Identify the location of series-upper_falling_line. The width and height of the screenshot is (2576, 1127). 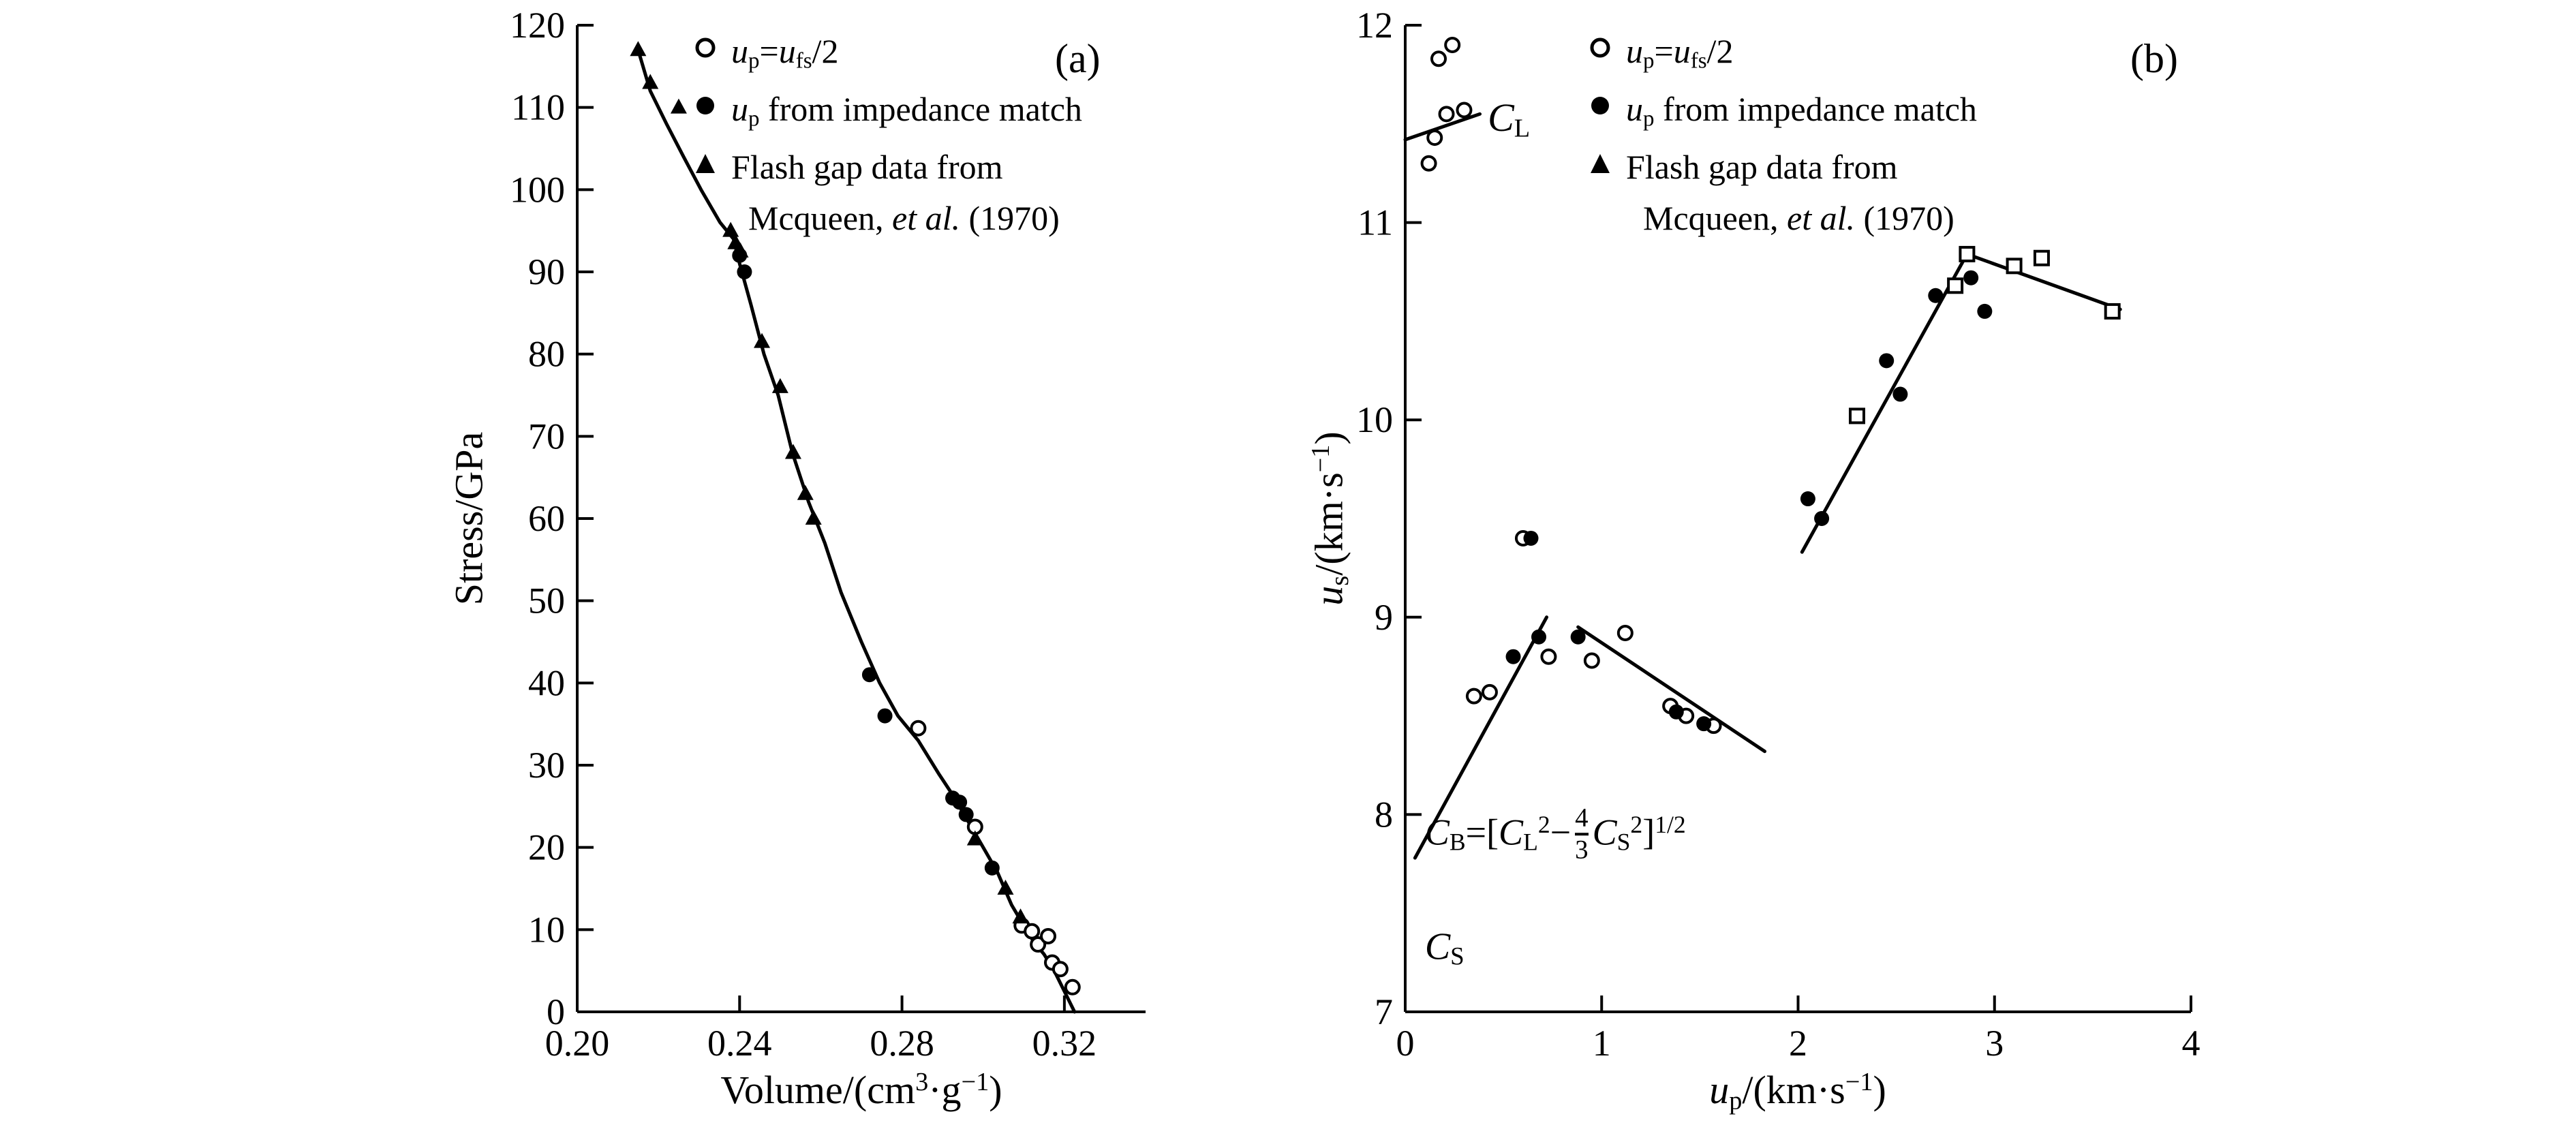
(2044, 281).